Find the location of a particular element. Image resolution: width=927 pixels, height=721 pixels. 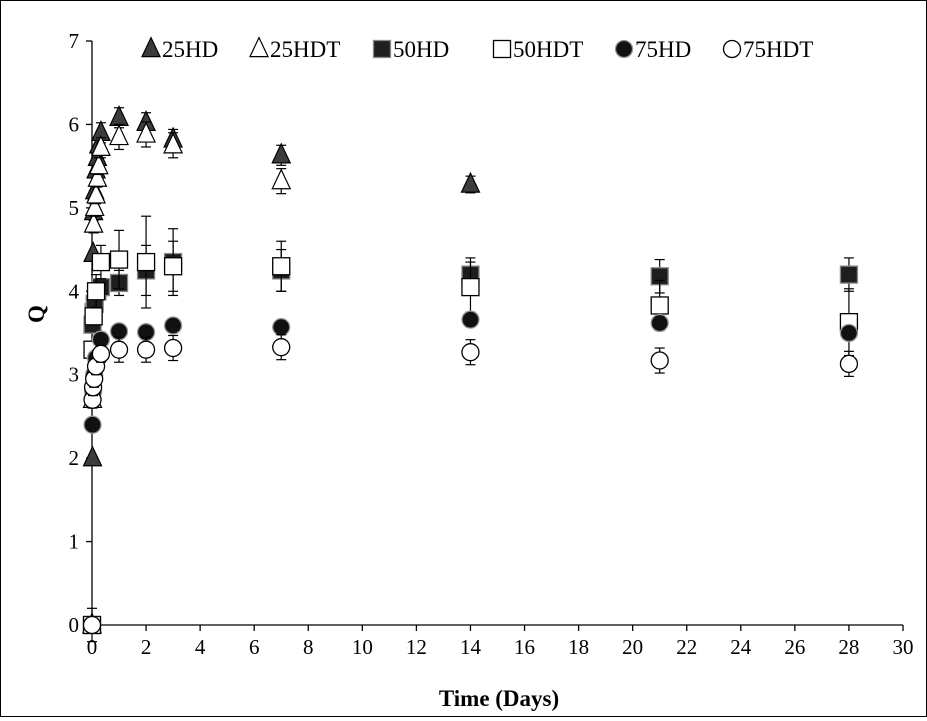

legend-label: 25HDT is located at coordinates (305, 49).